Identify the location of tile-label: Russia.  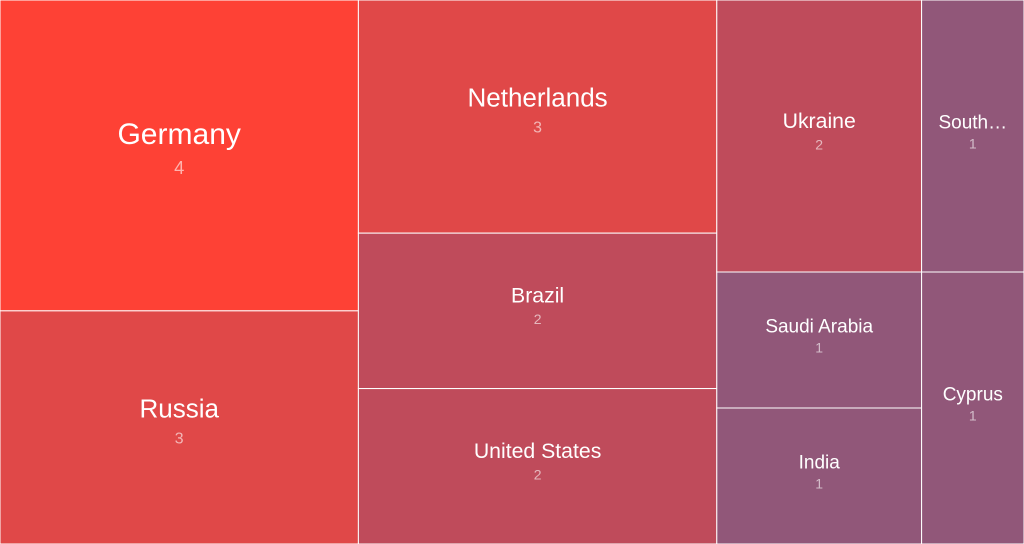
(179, 408).